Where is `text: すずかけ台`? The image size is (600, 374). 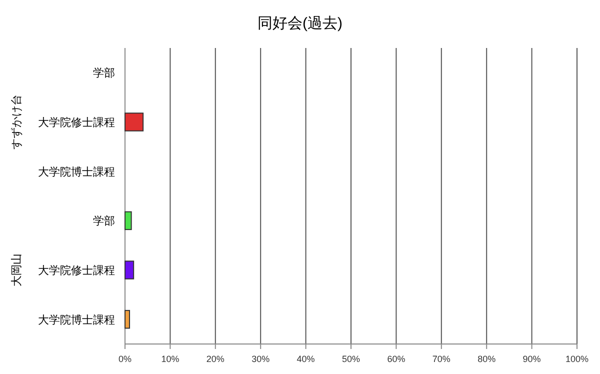
text: すずかけ台 is located at coordinates (16, 122).